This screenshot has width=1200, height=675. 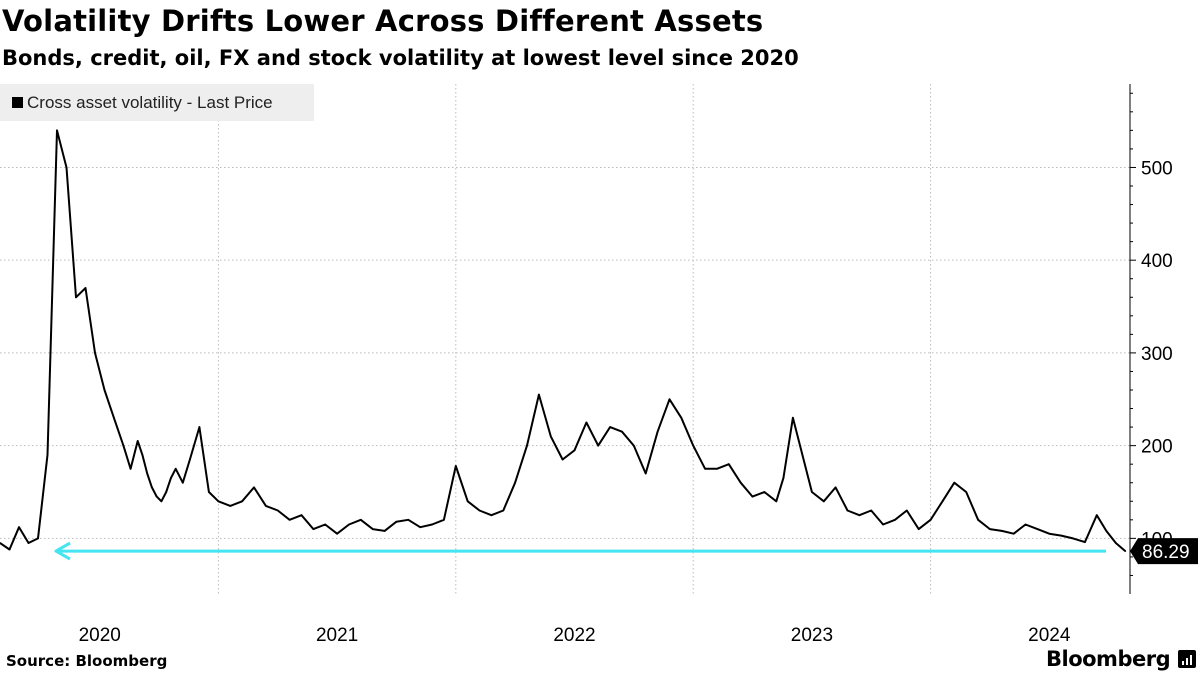 What do you see at coordinates (575, 635) in the screenshot?
I see `x-axis: 2020 2021 2022 2023 2024` at bounding box center [575, 635].